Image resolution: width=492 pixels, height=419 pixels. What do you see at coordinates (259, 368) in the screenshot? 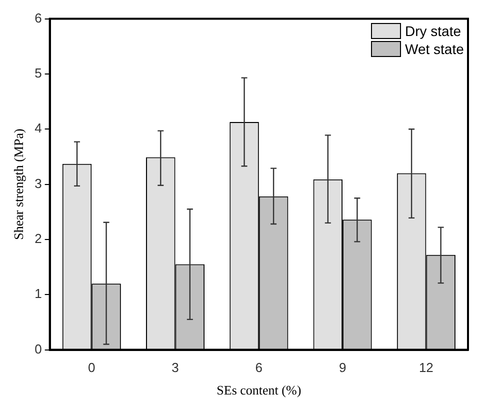
I see `x-tick-label: 6` at bounding box center [259, 368].